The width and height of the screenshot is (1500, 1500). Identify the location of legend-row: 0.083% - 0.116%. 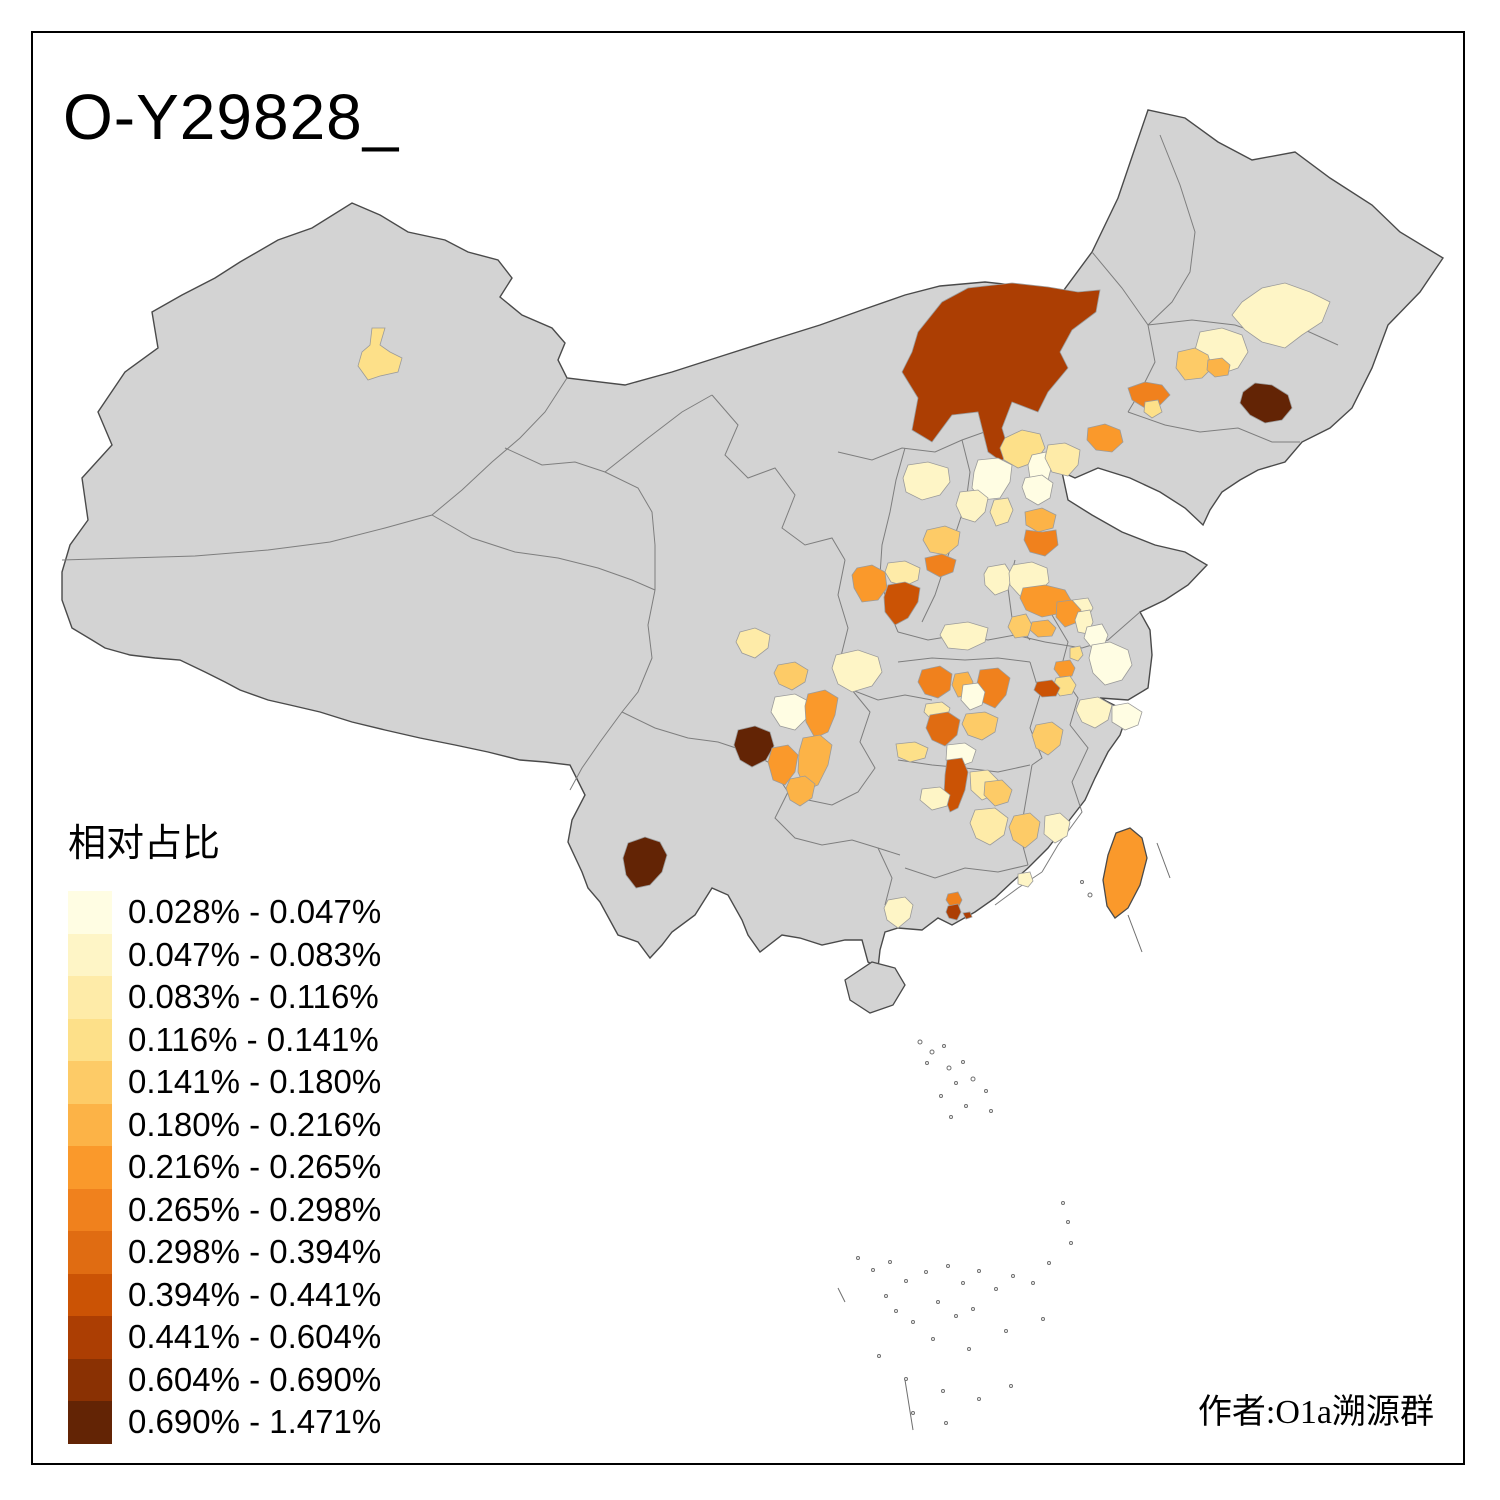
(224, 997).